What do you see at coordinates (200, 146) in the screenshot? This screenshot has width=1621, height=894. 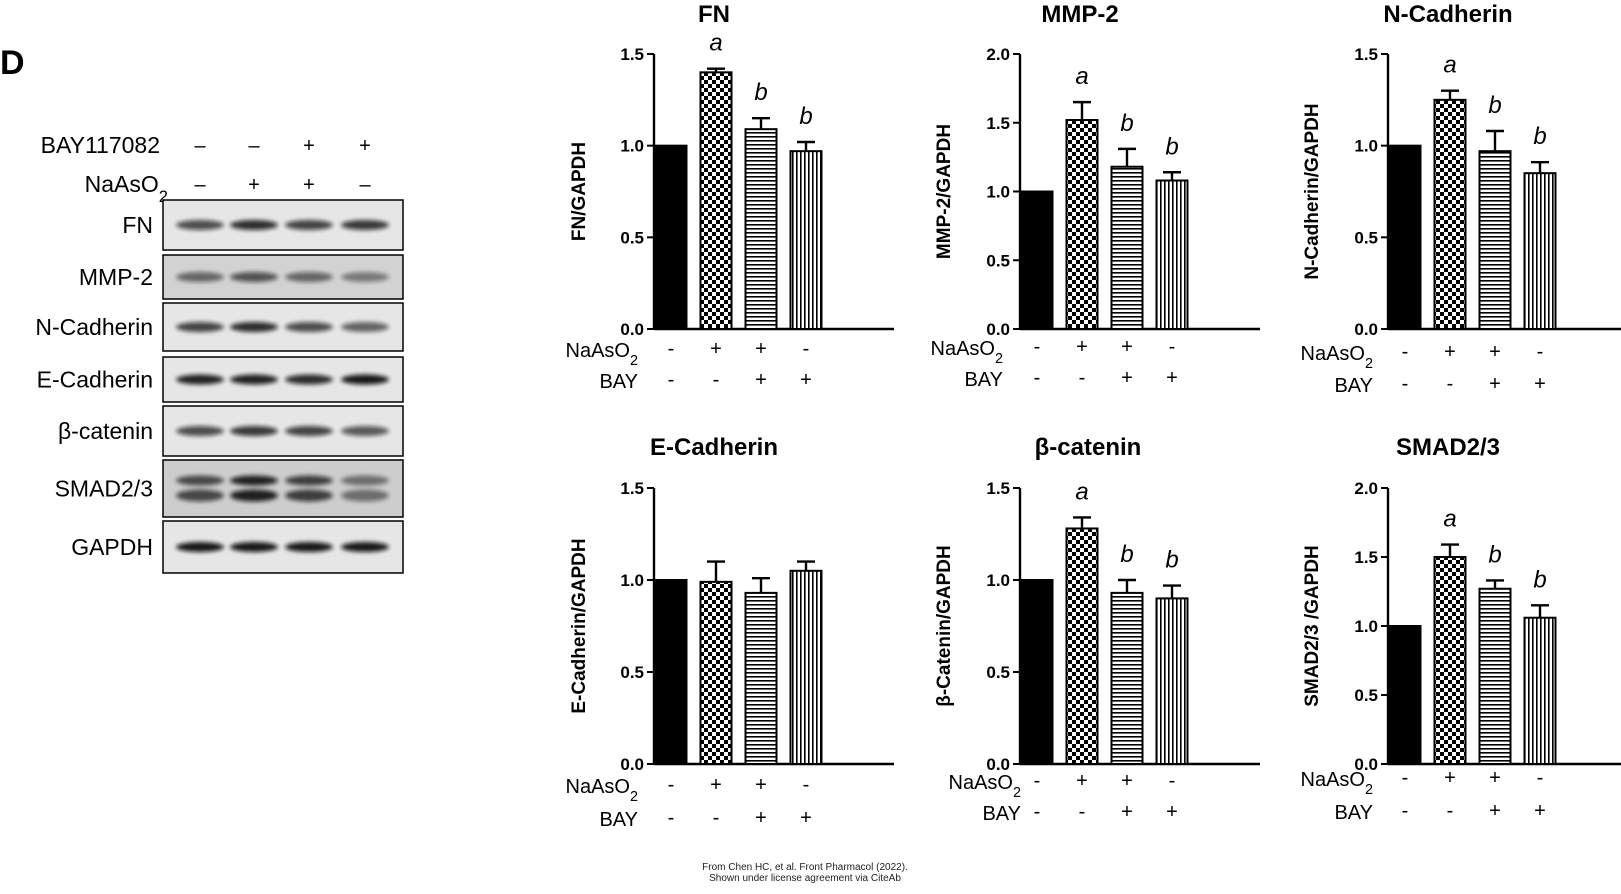 I see `blot-treatment-sign: –` at bounding box center [200, 146].